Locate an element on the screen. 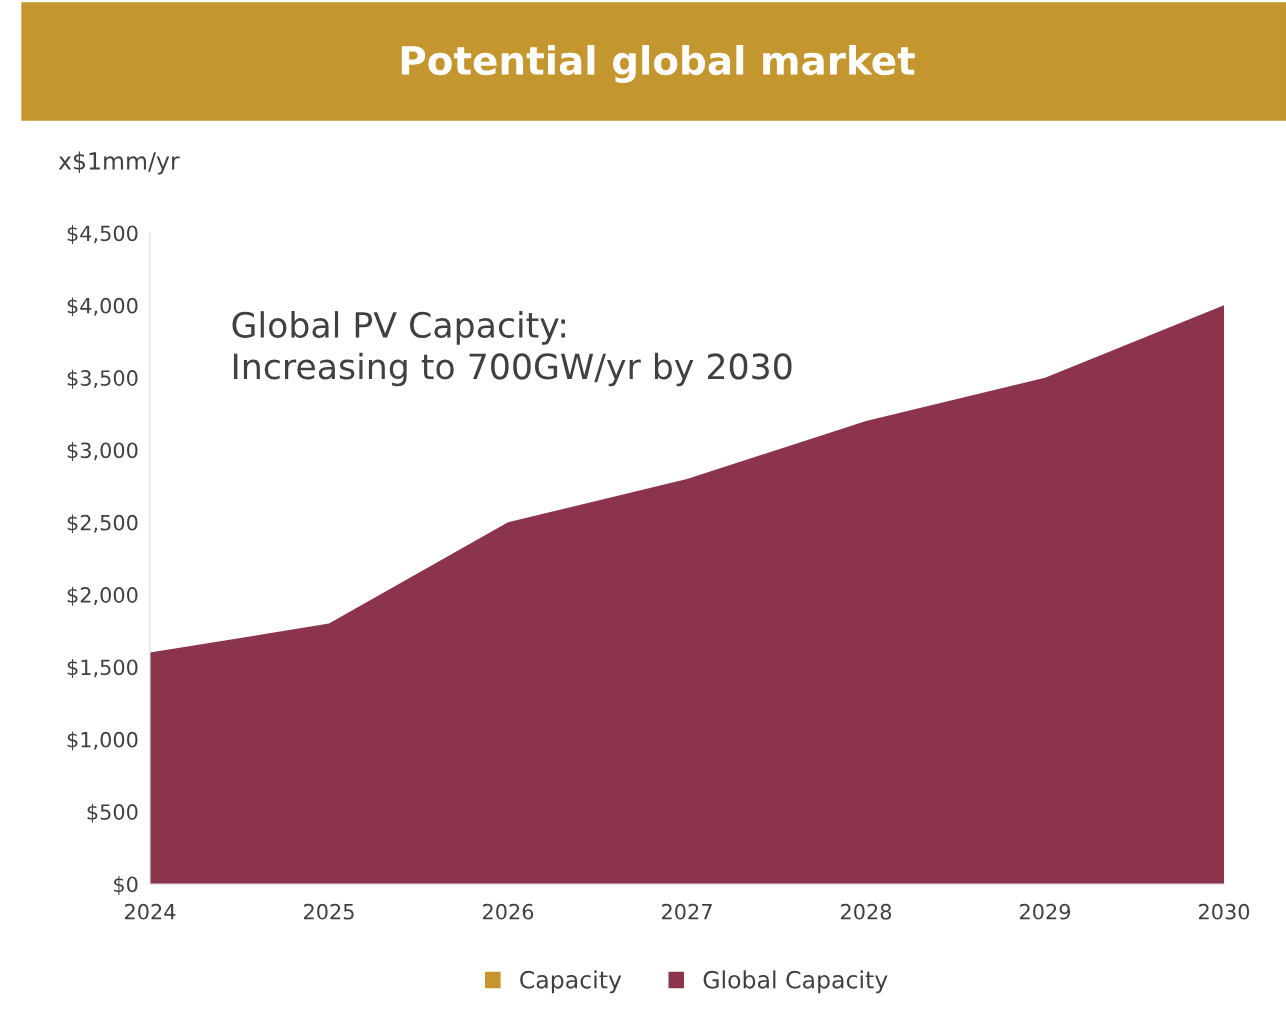 Image resolution: width=1286 pixels, height=1033 pixels. x-tick-label: 2027 is located at coordinates (687, 911).